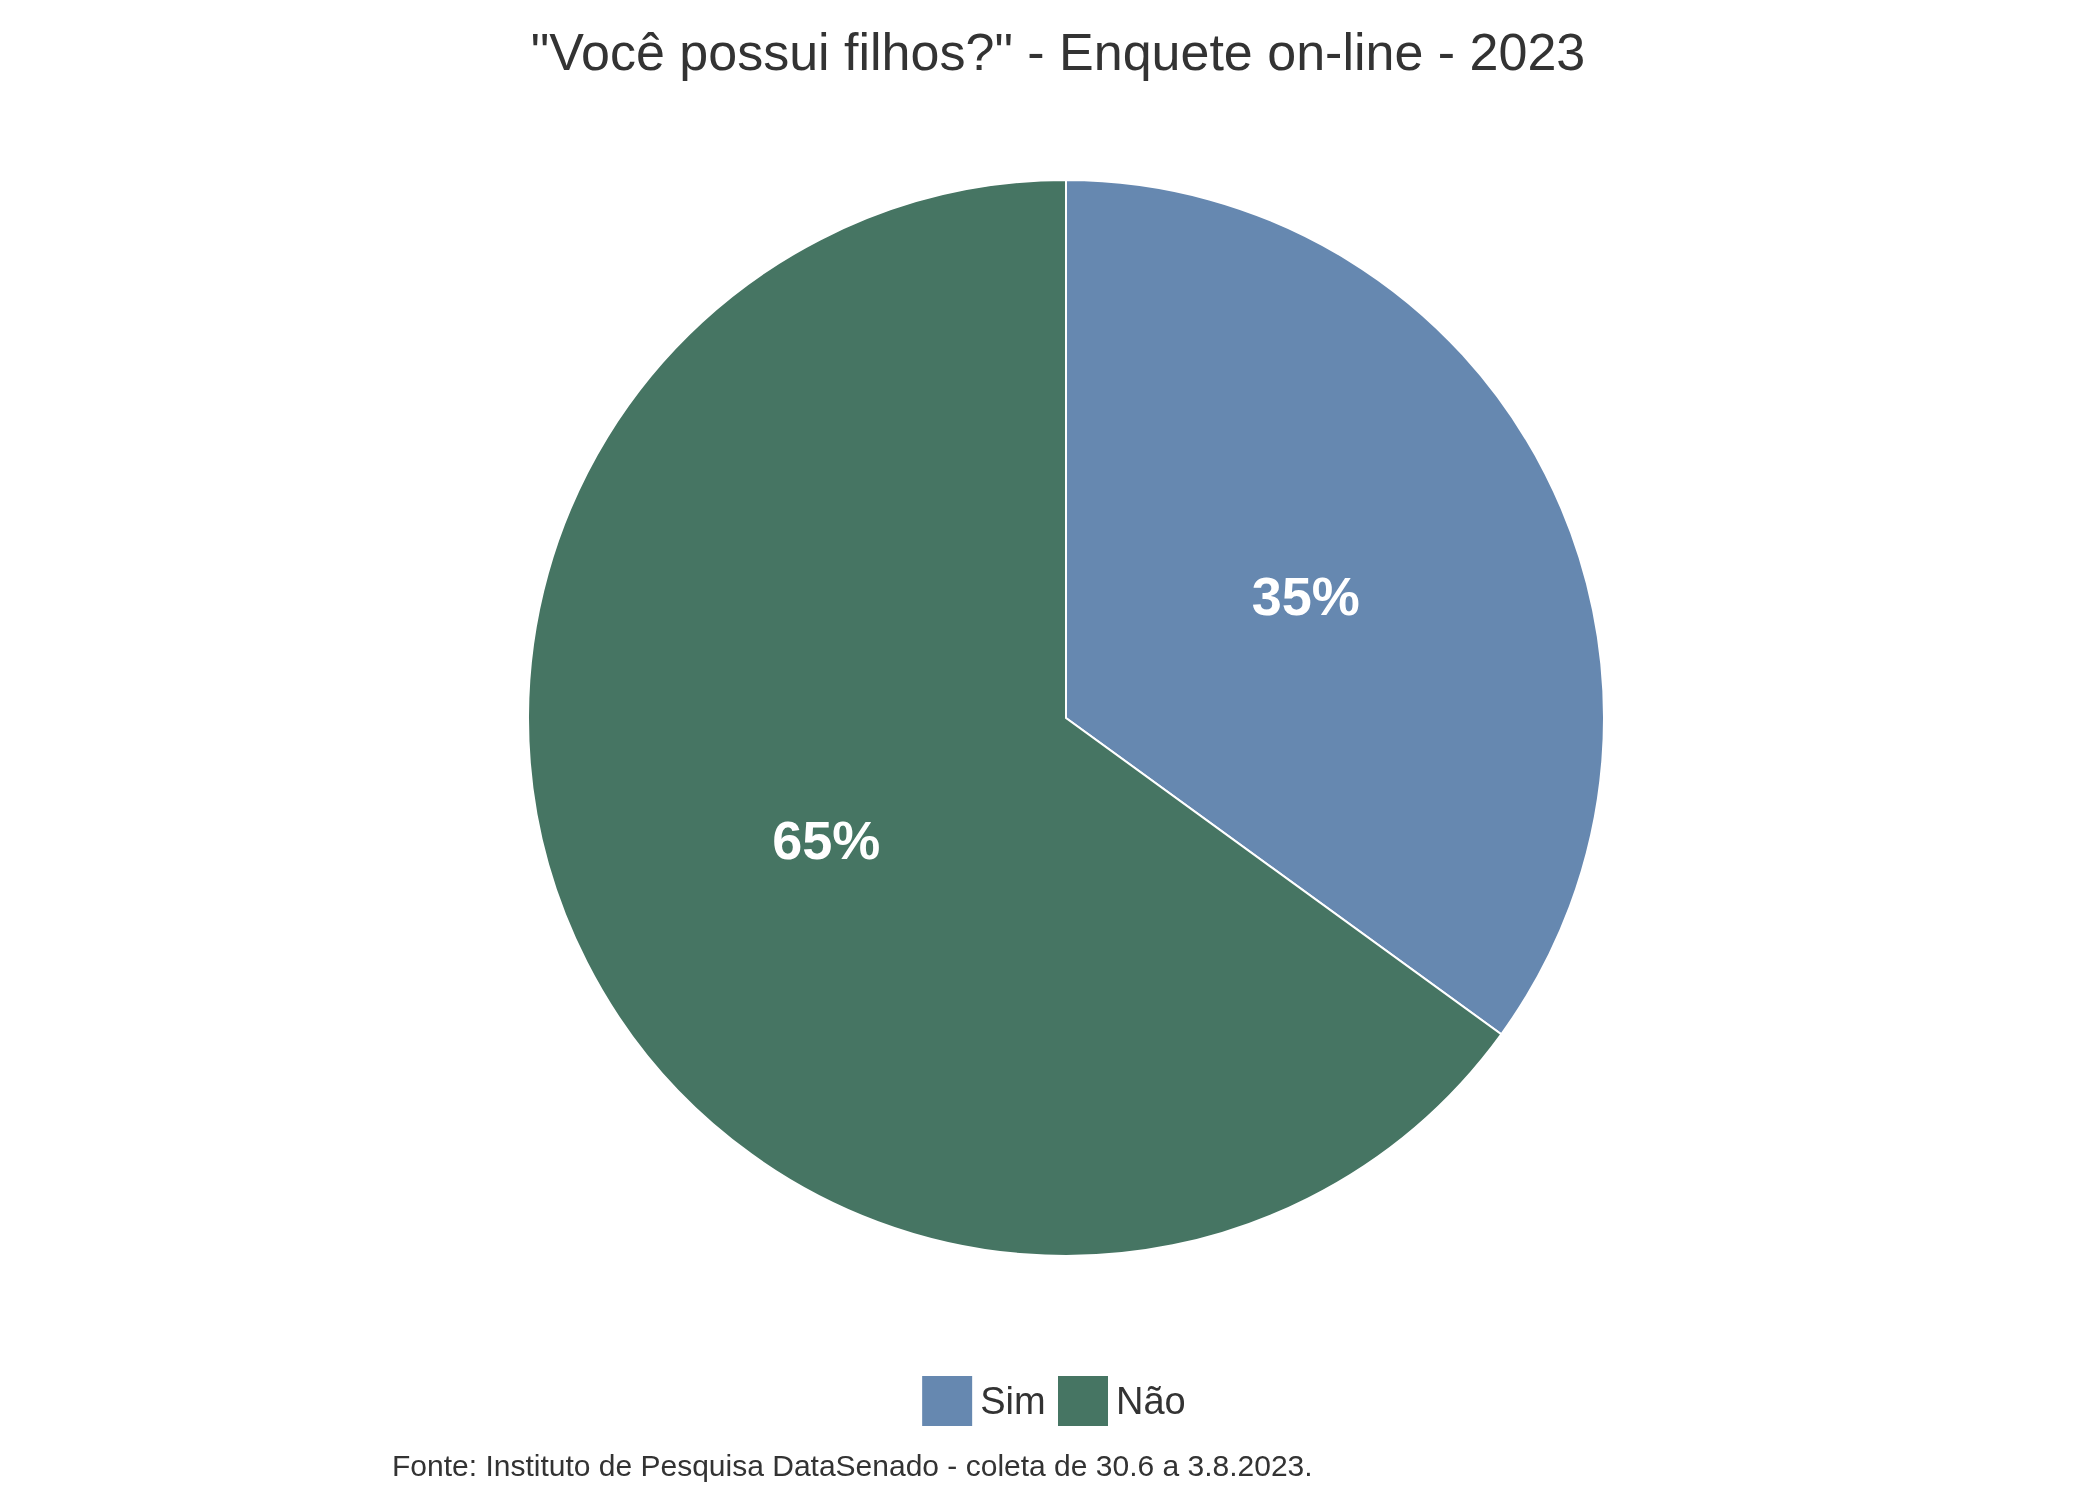 This screenshot has width=2100, height=1500. Describe the element at coordinates (1305, 595) in the screenshot. I see `data-label: 35%` at that location.